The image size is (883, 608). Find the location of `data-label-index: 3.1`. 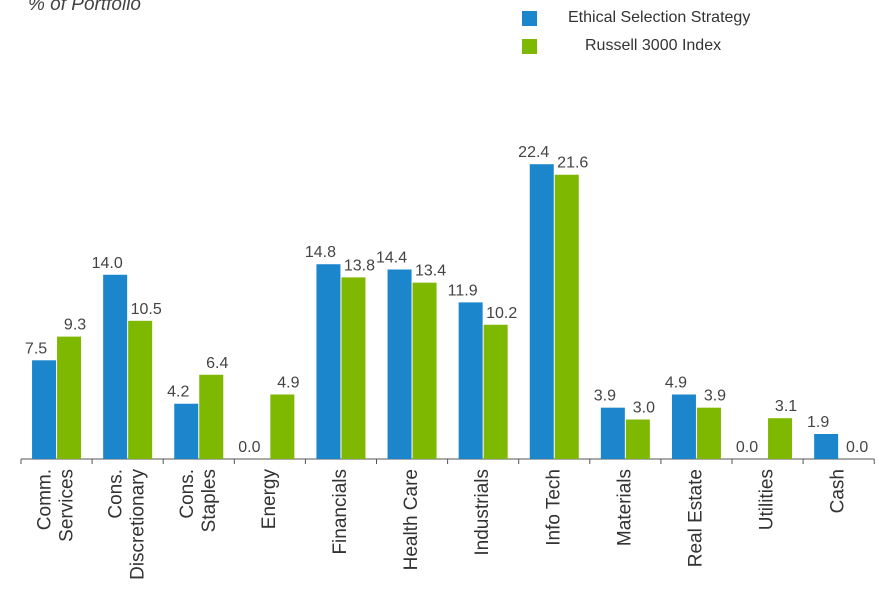

data-label-index: 3.1 is located at coordinates (786, 406).